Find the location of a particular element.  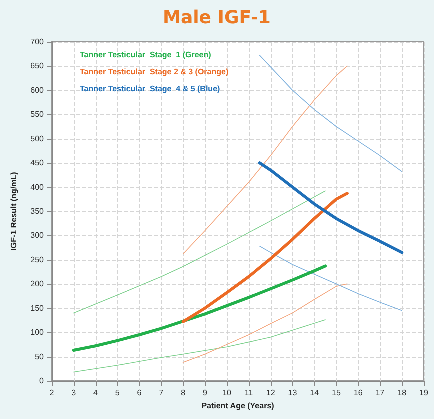

y-tick-label: 550 is located at coordinates (37, 115).